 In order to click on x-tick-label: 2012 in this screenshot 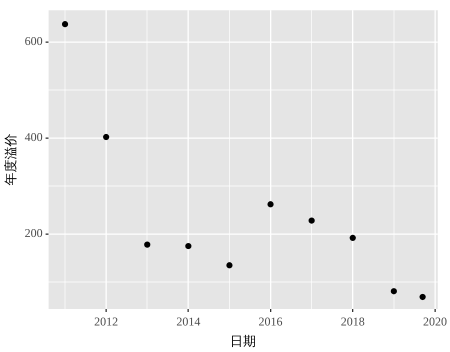, I will do `click(106, 321)`.